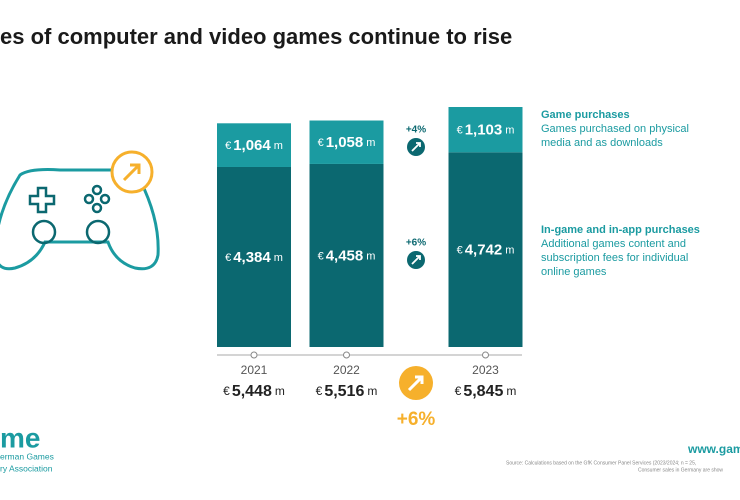 Image resolution: width=740 pixels, height=500 pixels. Describe the element at coordinates (26, 468) in the screenshot. I see `logo-line: ry Association` at that location.